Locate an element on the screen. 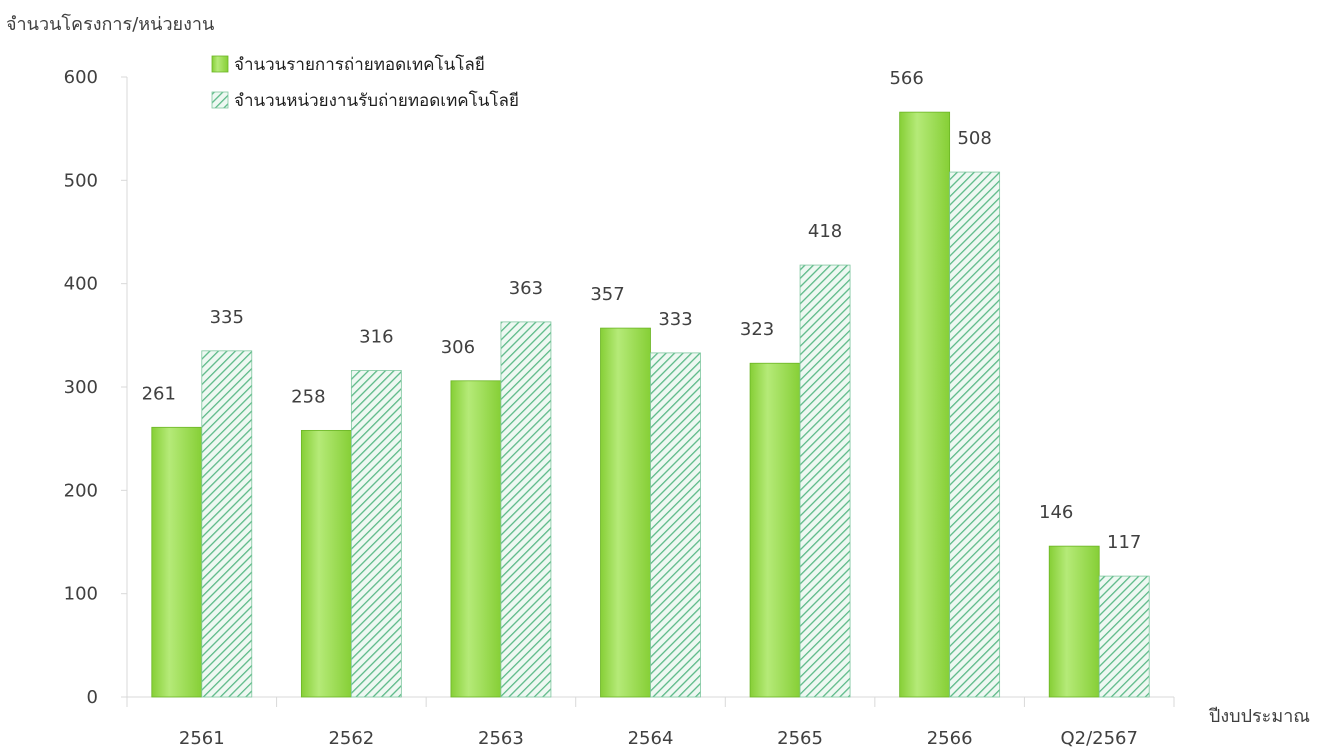 The width and height of the screenshot is (1324, 747). y-tick-label: 500 is located at coordinates (81, 180).